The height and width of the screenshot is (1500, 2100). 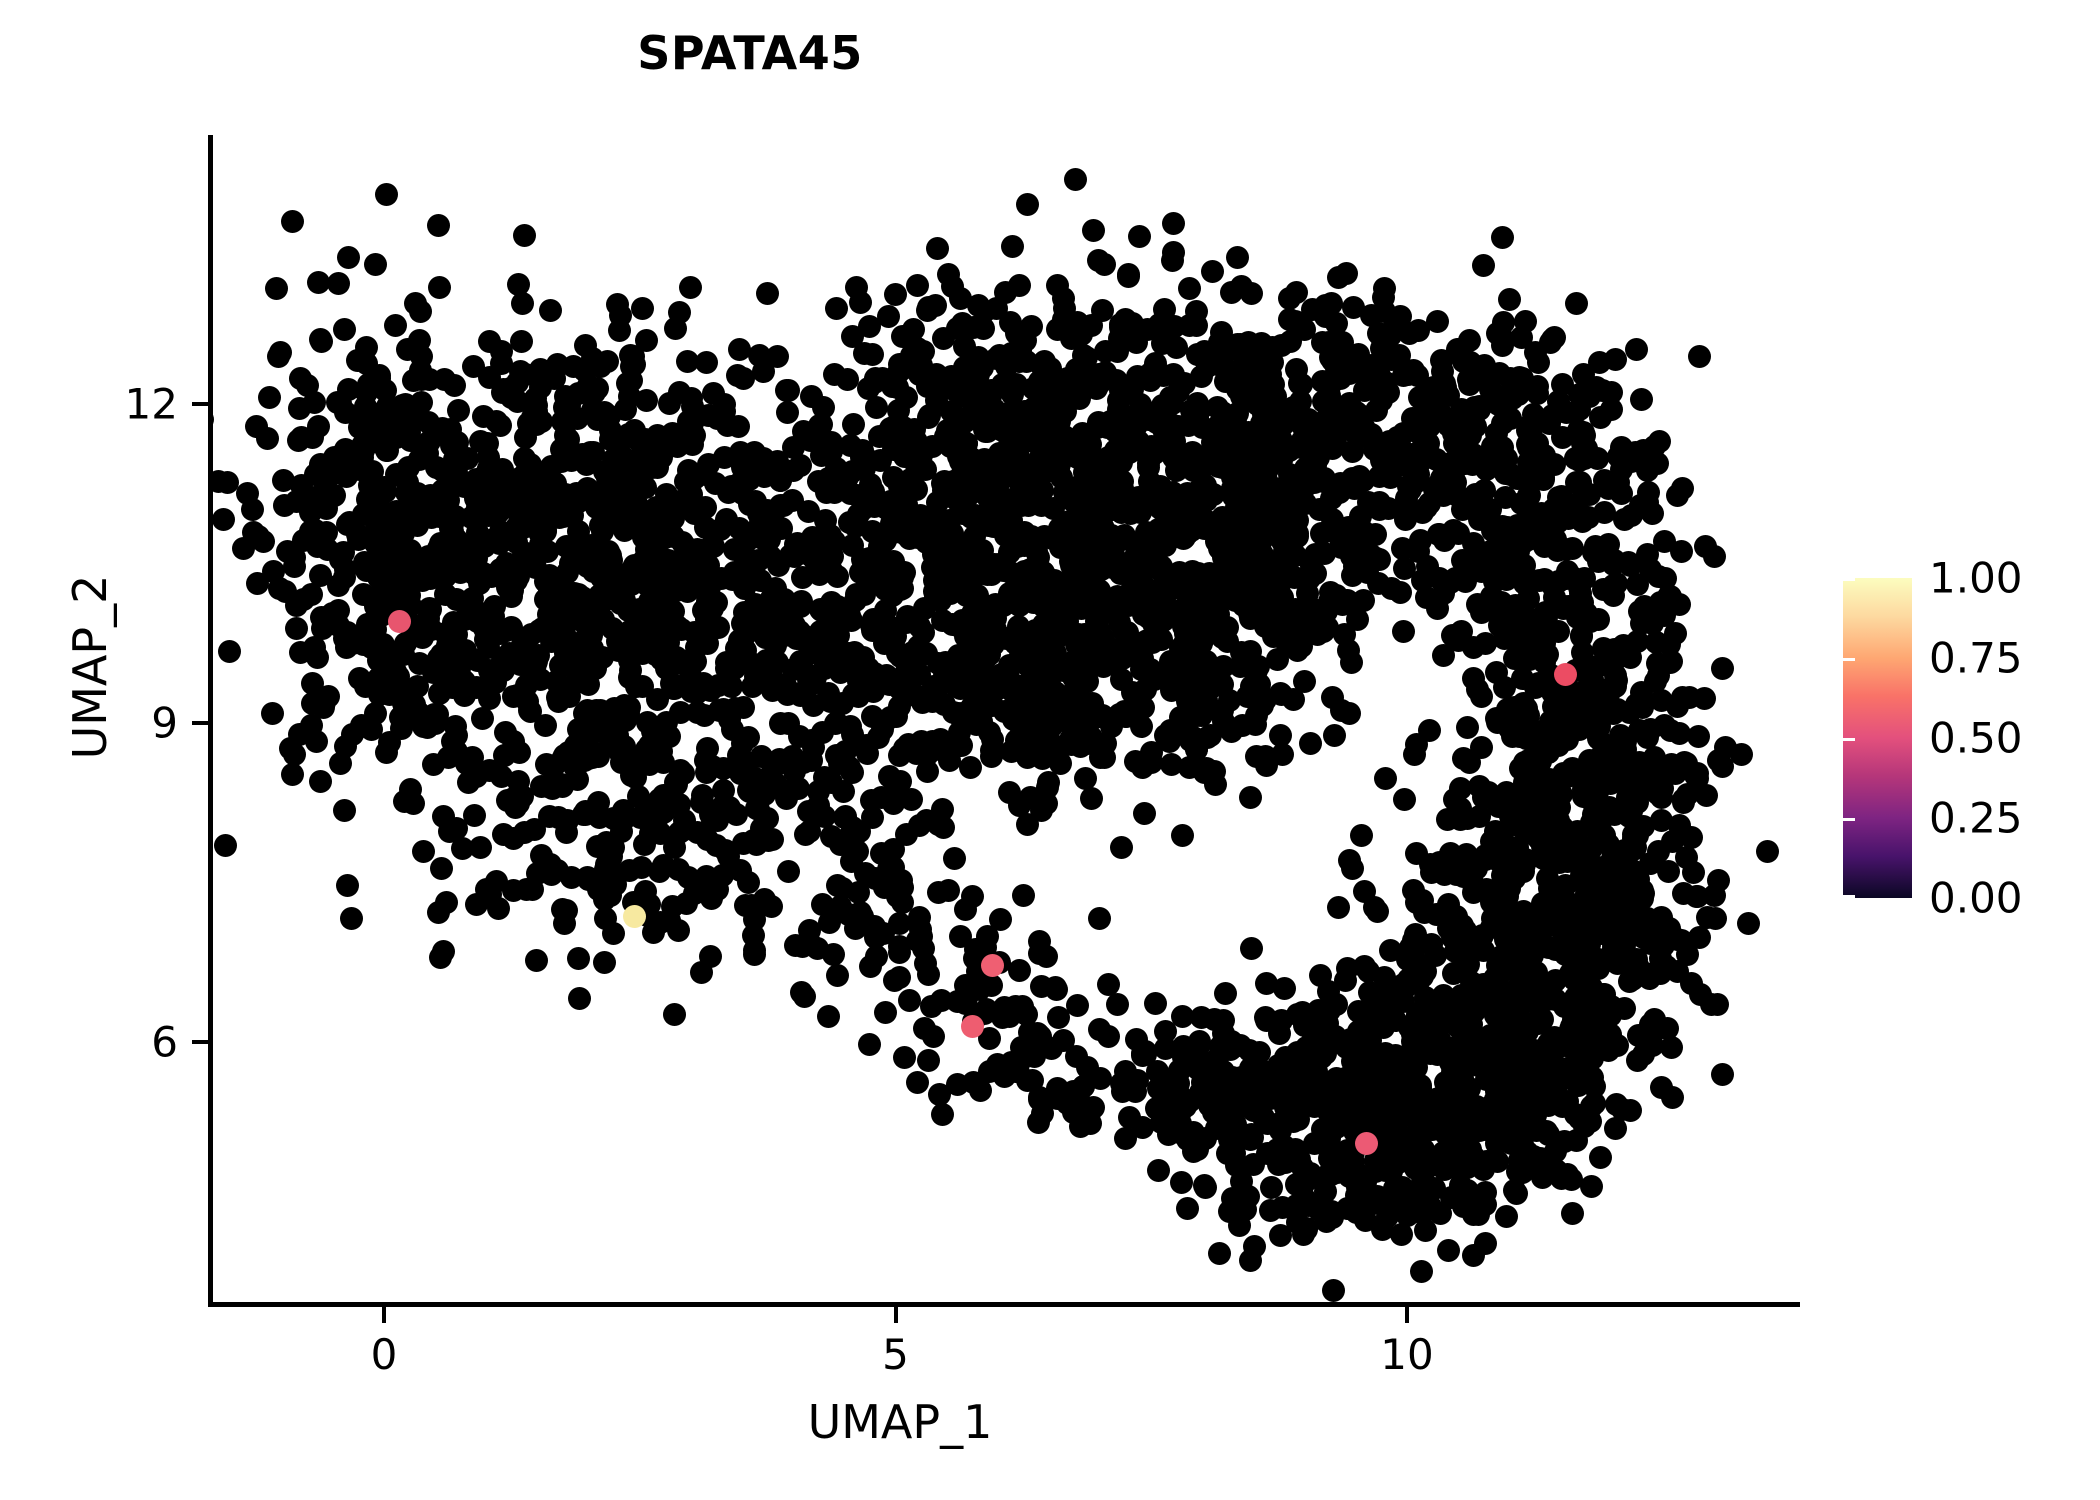 What do you see at coordinates (1407, 1354) in the screenshot?
I see `x-tick-label: 10` at bounding box center [1407, 1354].